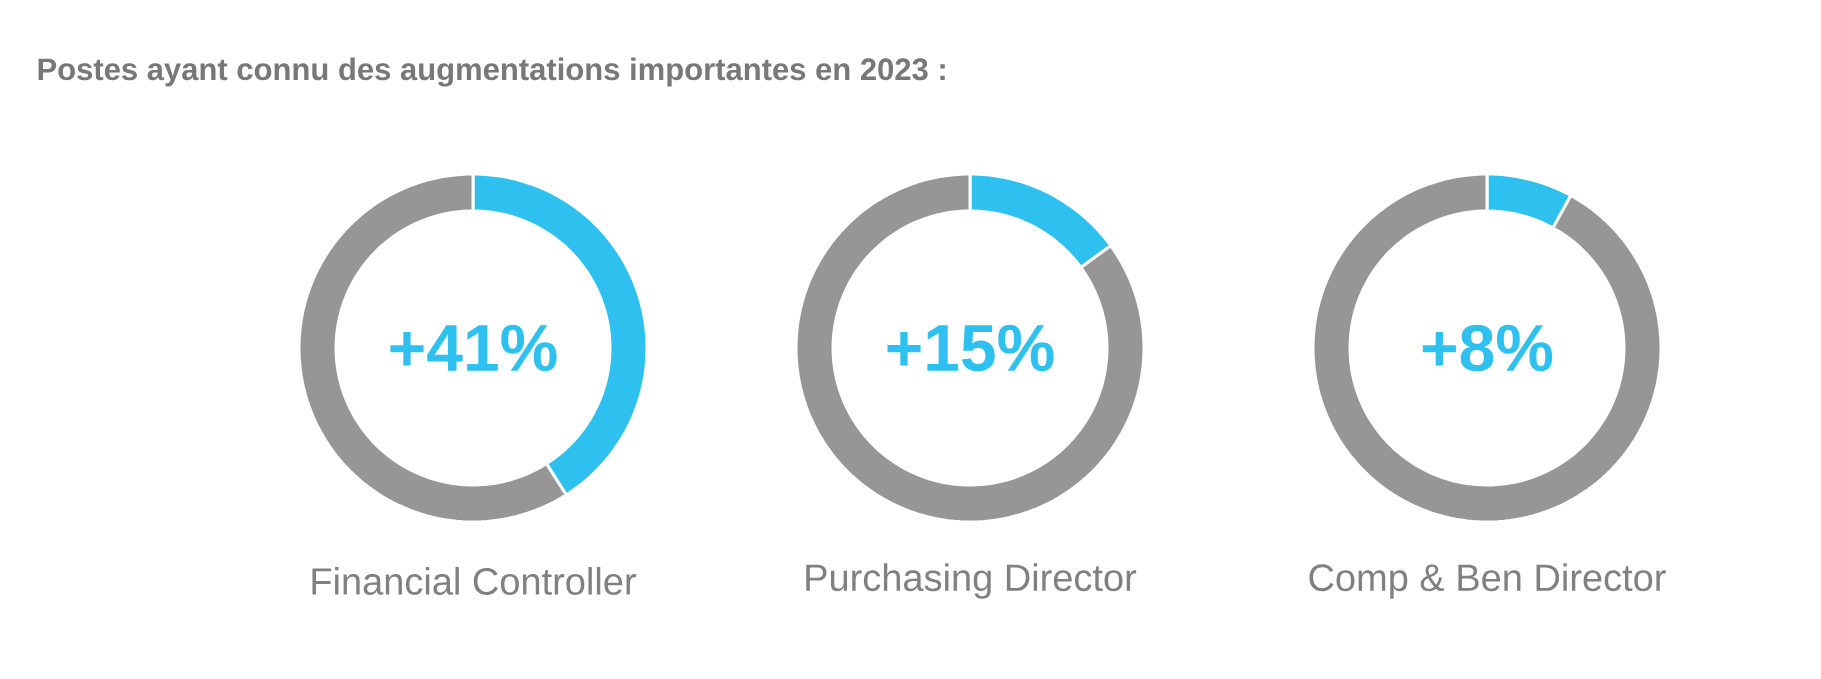  What do you see at coordinates (971, 581) in the screenshot?
I see `text: Purchasing Director` at bounding box center [971, 581].